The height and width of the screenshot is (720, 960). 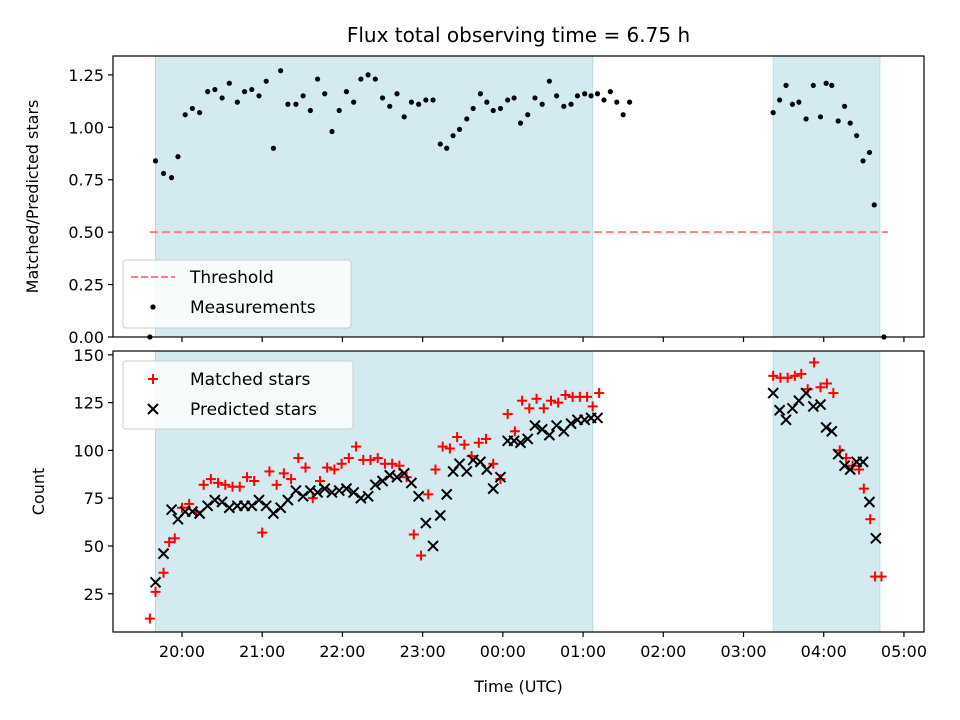 What do you see at coordinates (824, 651) in the screenshot?
I see `x-tick-label: 04:00` at bounding box center [824, 651].